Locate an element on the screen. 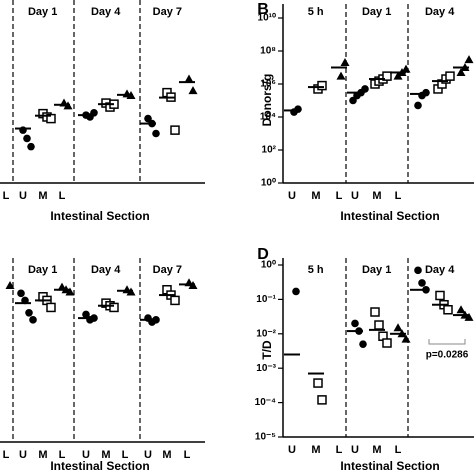 The width and height of the screenshot is (474, 474). panel-label: B is located at coordinates (263, 9).